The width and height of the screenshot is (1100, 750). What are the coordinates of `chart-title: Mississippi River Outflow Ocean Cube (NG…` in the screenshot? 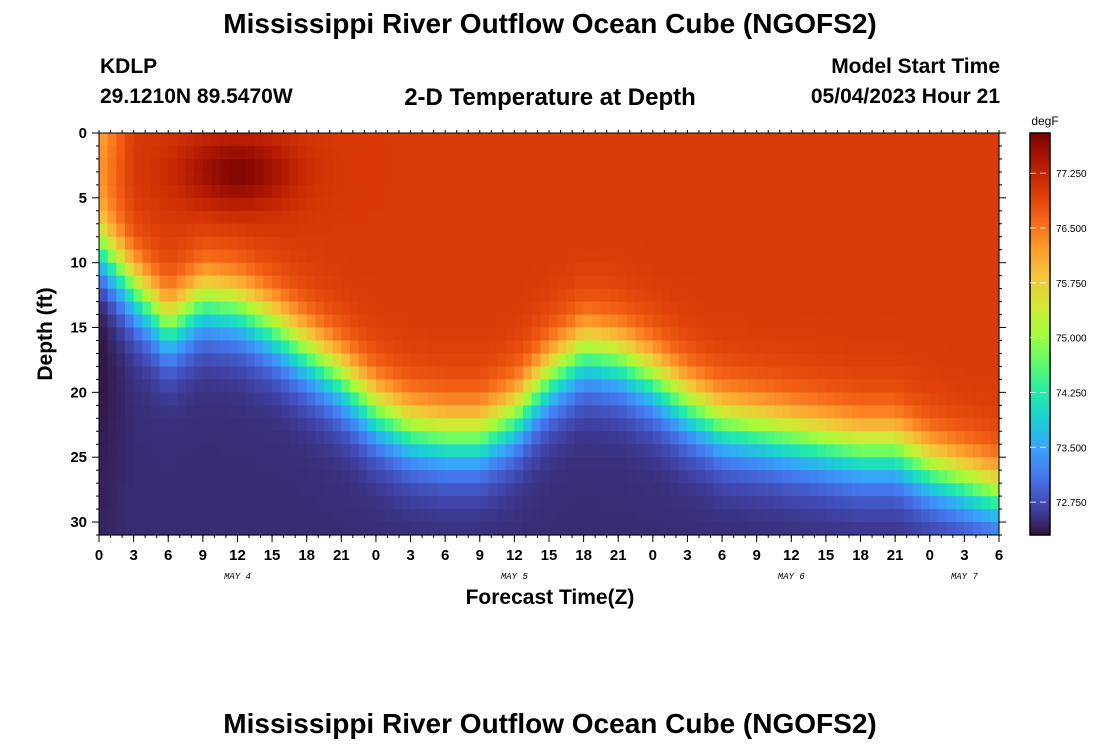 It's located at (550, 23).